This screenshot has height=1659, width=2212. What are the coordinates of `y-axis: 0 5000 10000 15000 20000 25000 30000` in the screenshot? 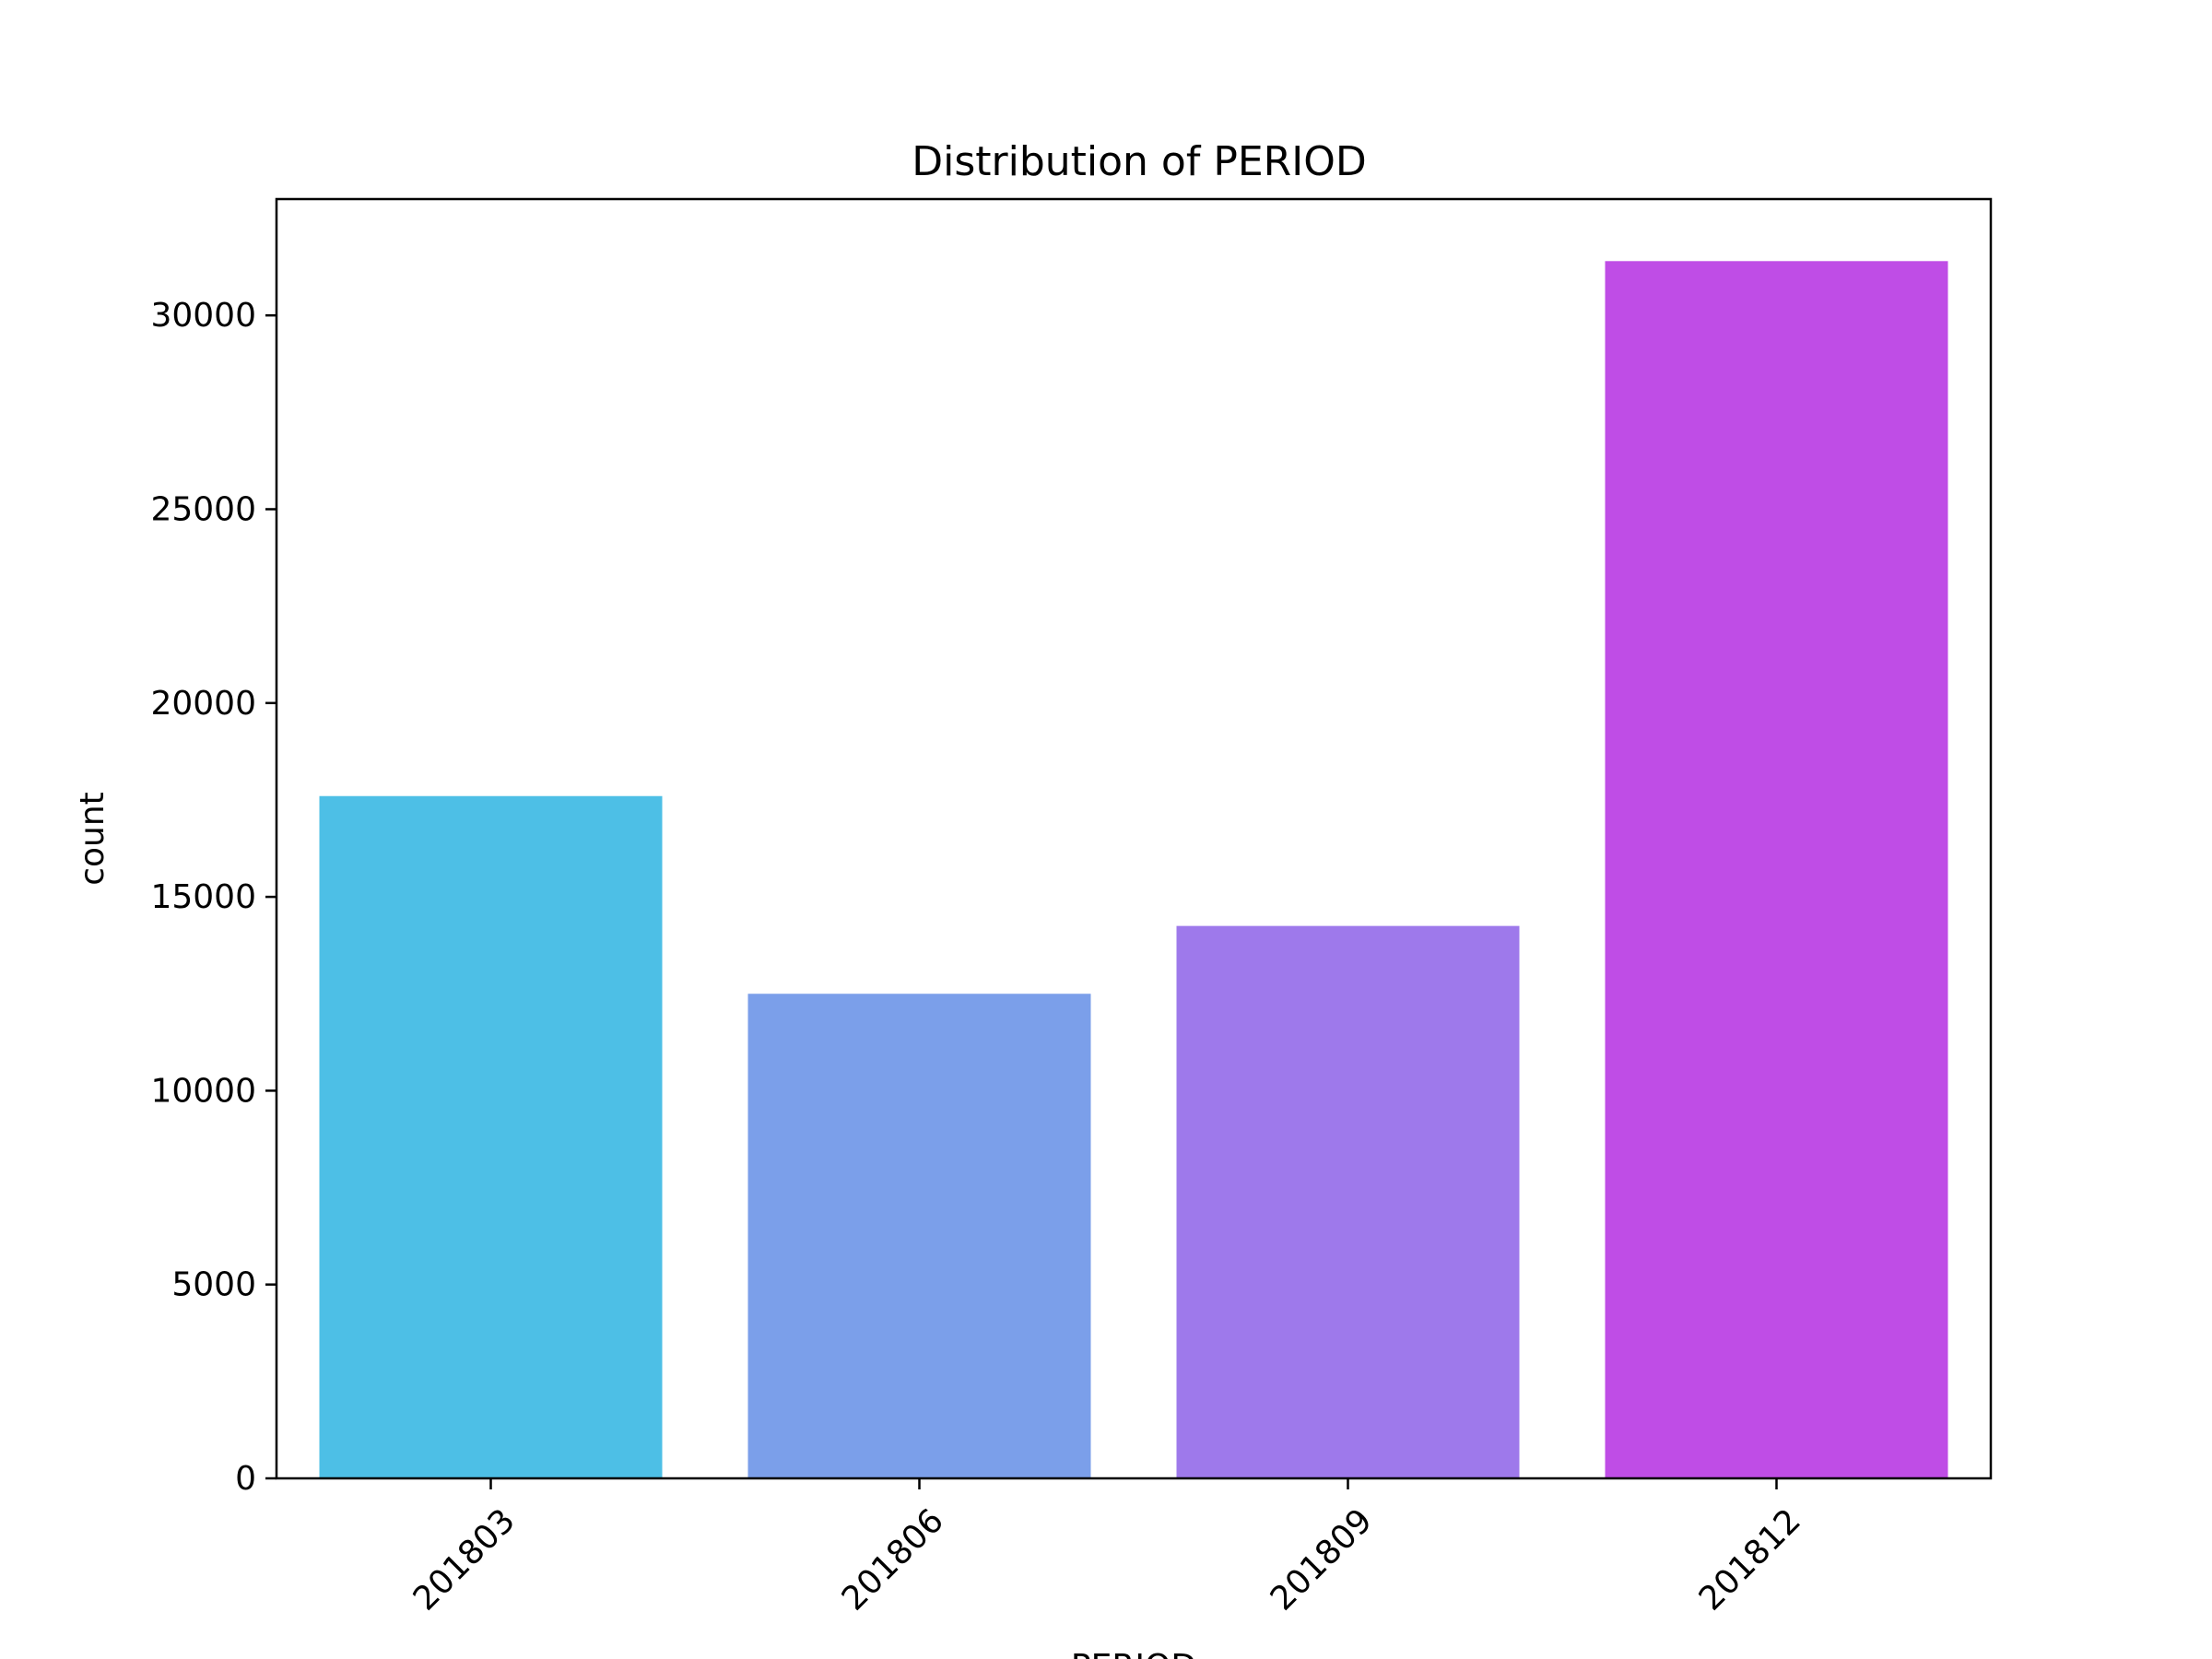 It's located at (213, 897).